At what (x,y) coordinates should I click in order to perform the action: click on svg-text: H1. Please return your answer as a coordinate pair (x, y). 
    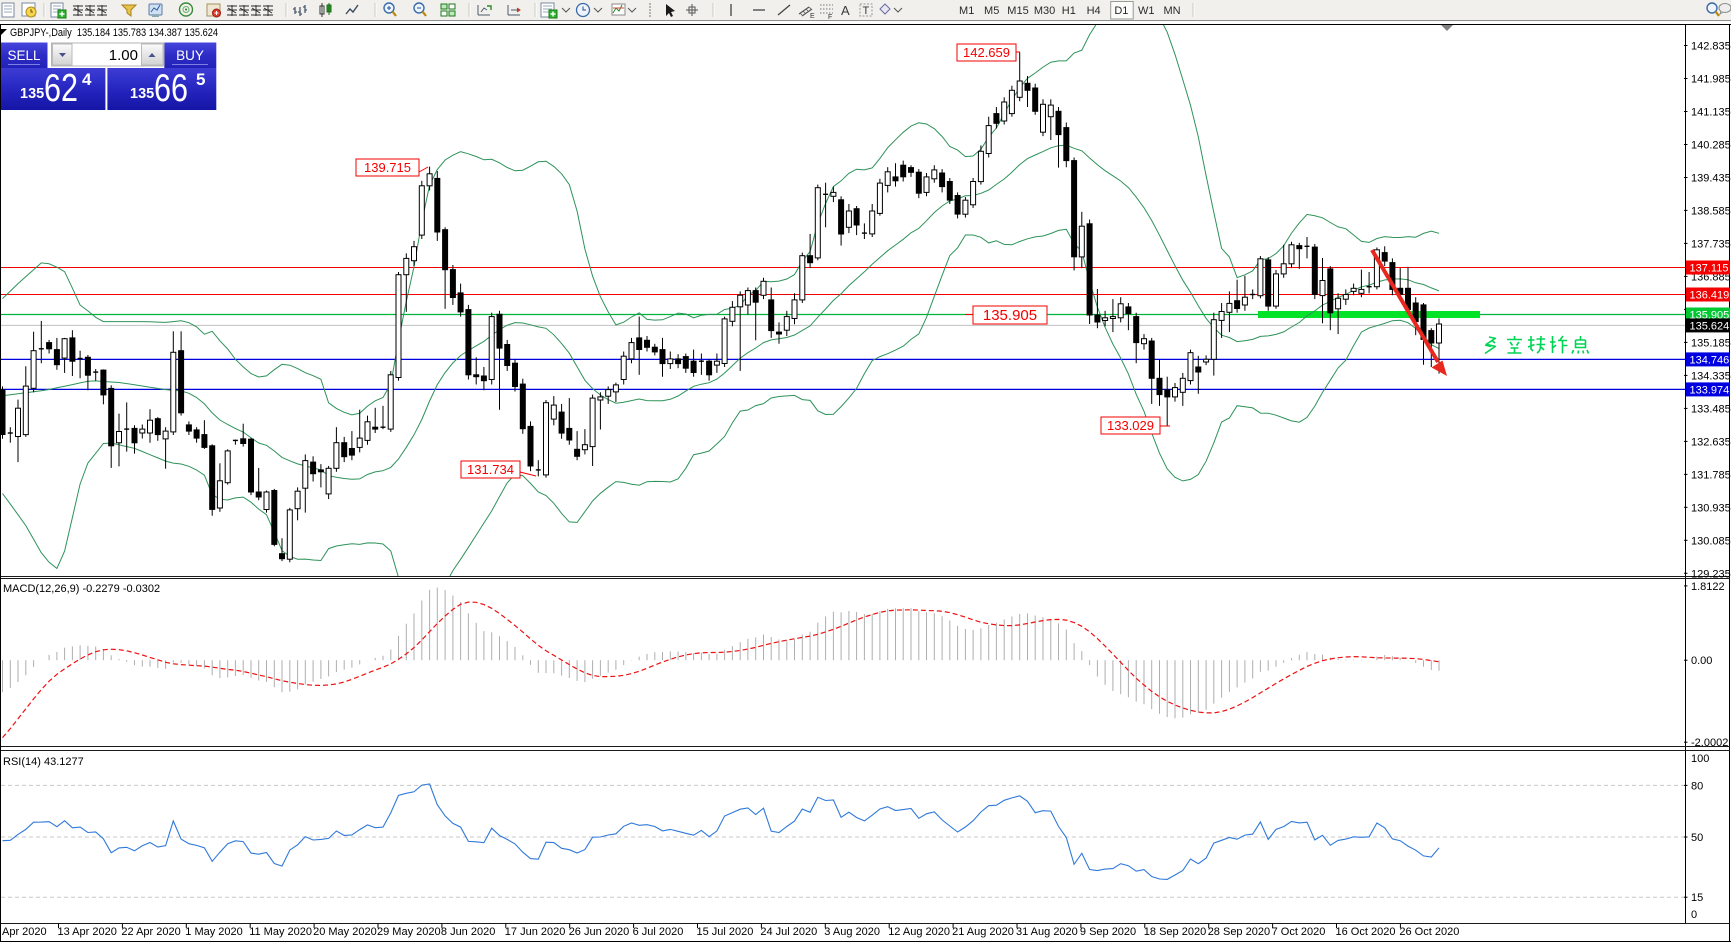
    Looking at the image, I should click on (1069, 11).